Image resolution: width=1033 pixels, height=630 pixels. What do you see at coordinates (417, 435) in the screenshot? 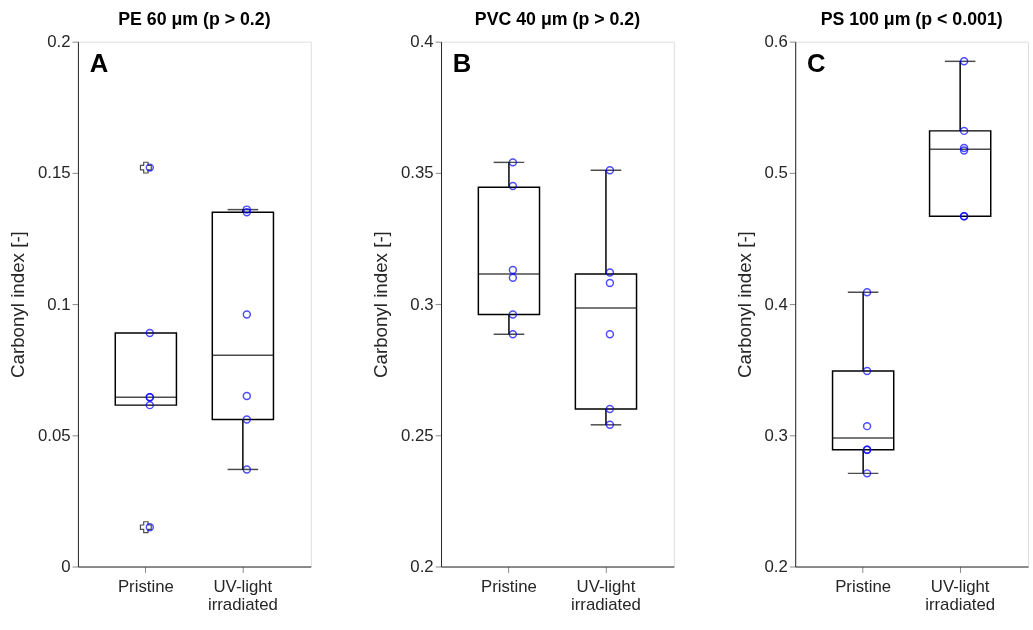
I see `y-tick-label: 0.25` at bounding box center [417, 435].